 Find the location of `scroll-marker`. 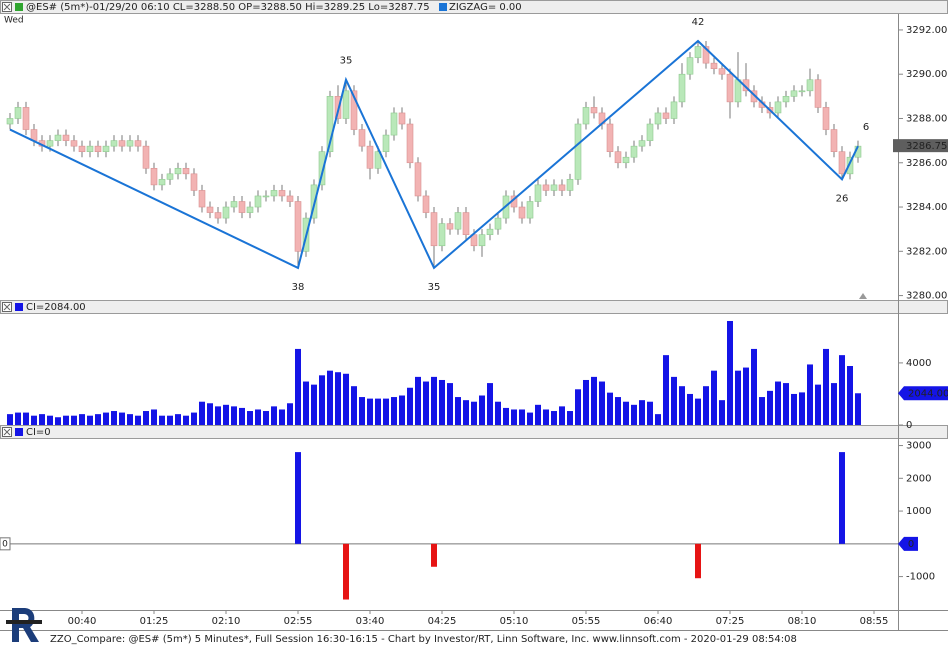

scroll-marker is located at coordinates (863, 296).